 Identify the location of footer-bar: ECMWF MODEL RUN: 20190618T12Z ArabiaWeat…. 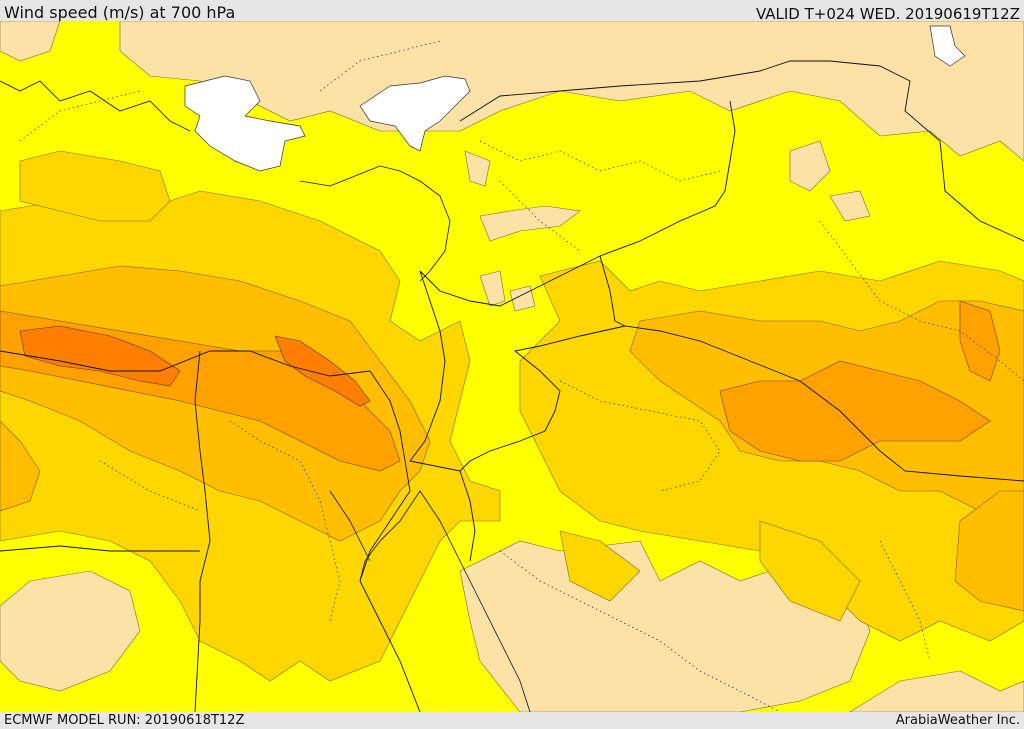
(512, 720).